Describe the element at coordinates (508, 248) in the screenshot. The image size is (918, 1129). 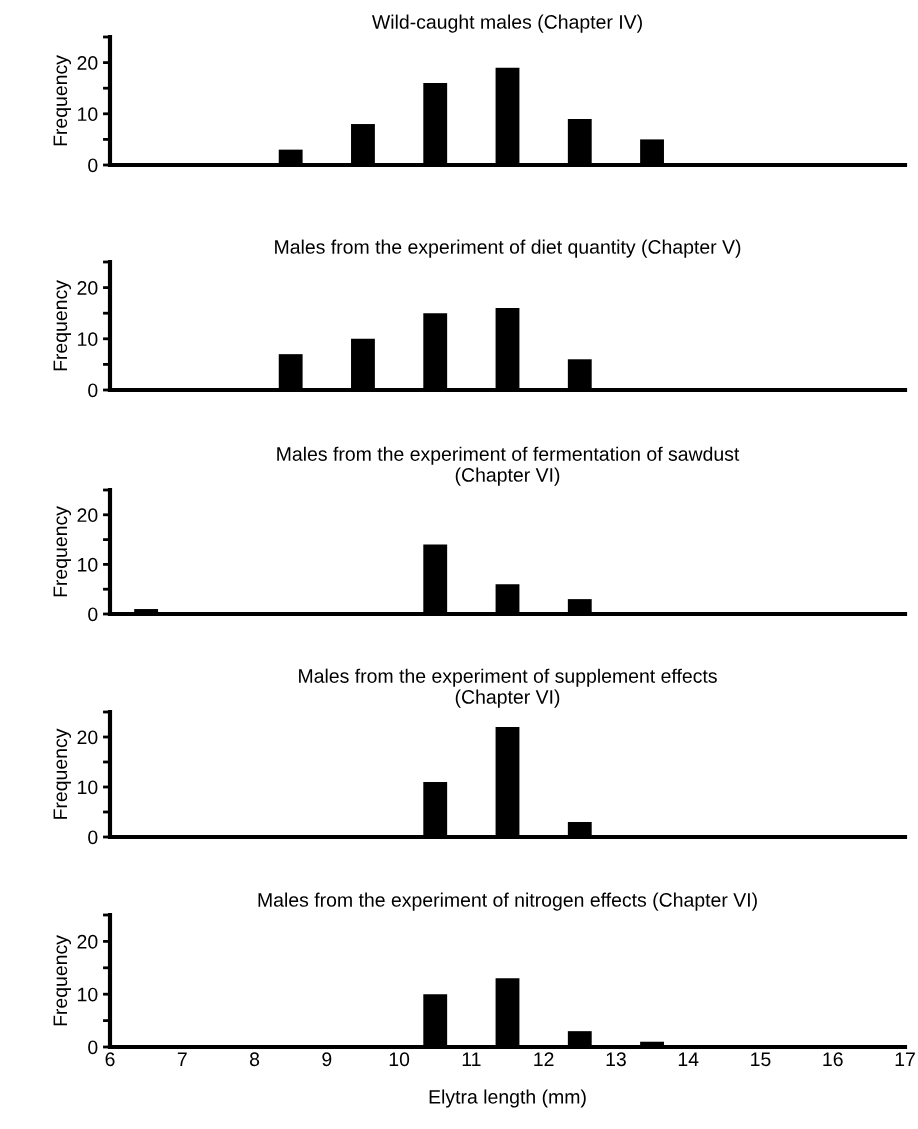
I see `chart-title: Males from the experiment of diet quantity (Chapter V)` at that location.